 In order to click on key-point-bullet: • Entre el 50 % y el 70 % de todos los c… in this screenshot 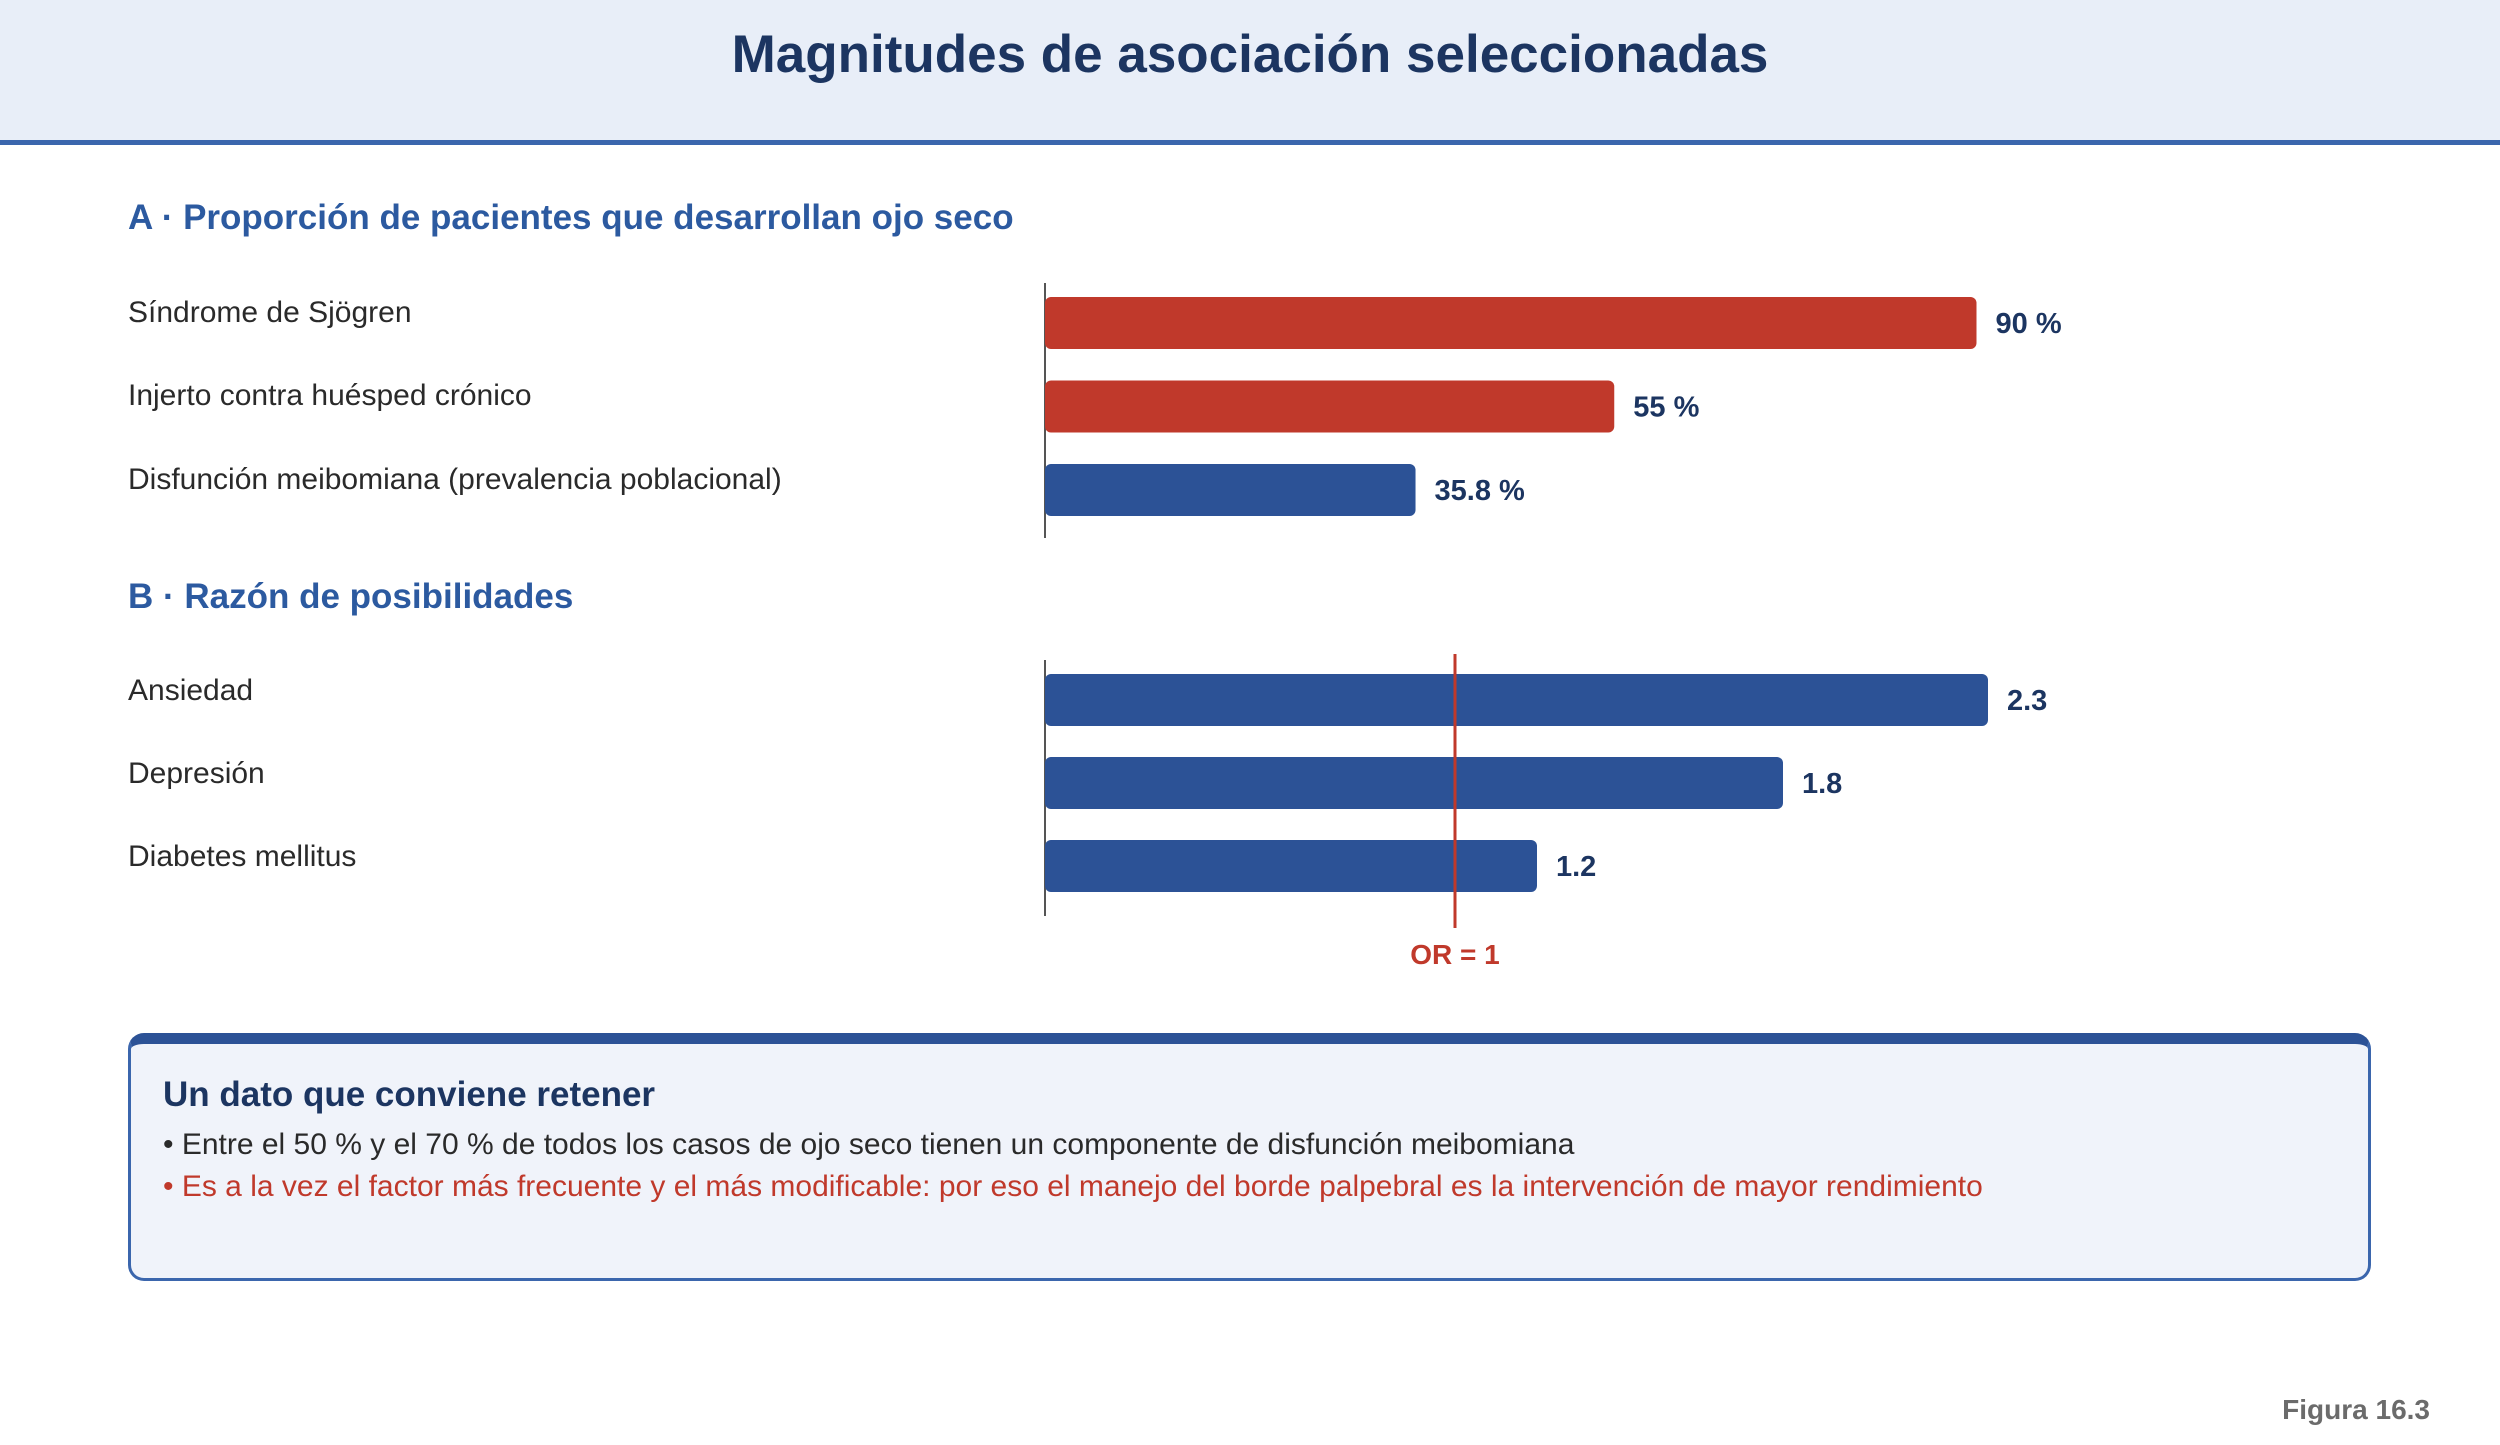, I will do `click(869, 1144)`.